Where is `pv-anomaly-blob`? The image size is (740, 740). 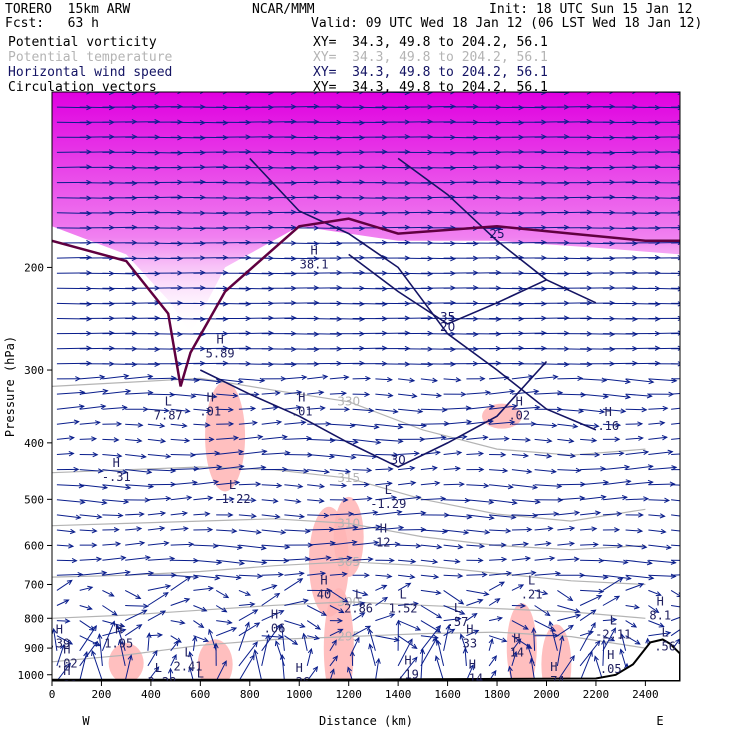 pv-anomaly-blob is located at coordinates (126, 662).